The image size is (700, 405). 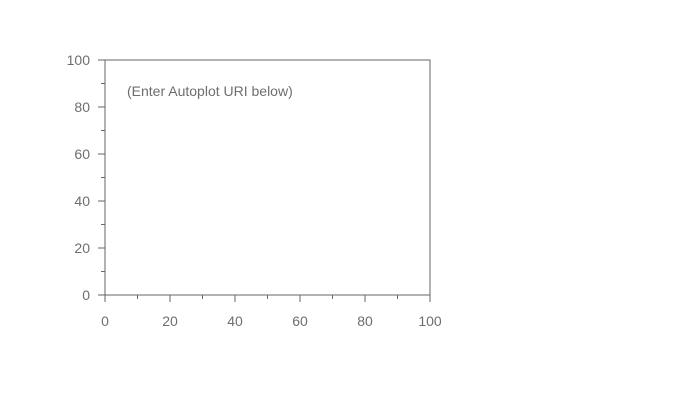 I want to click on y-tick-label: 0, so click(x=86, y=295).